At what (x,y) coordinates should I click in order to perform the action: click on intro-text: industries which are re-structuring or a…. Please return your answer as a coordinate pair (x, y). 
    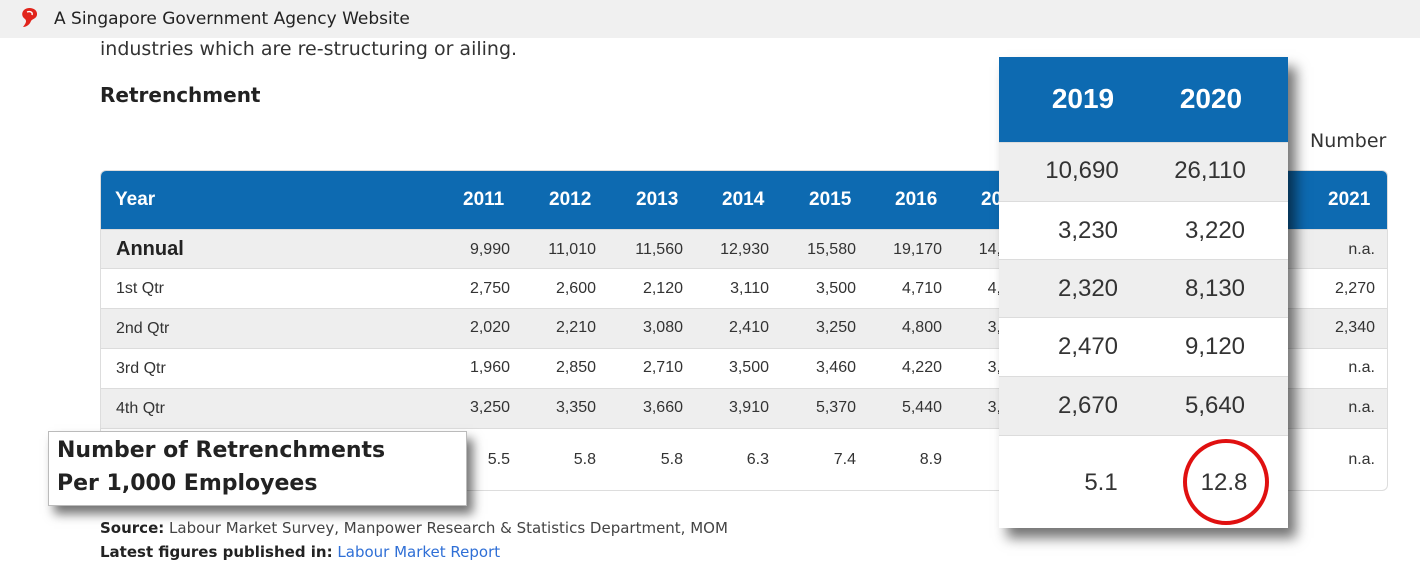
    Looking at the image, I should click on (309, 49).